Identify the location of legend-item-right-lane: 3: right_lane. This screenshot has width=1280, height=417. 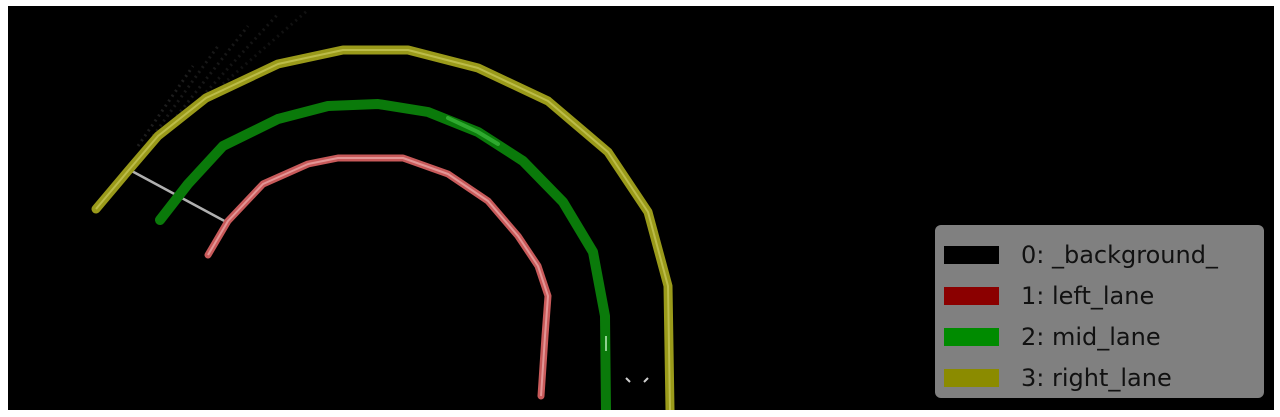
(1099, 377).